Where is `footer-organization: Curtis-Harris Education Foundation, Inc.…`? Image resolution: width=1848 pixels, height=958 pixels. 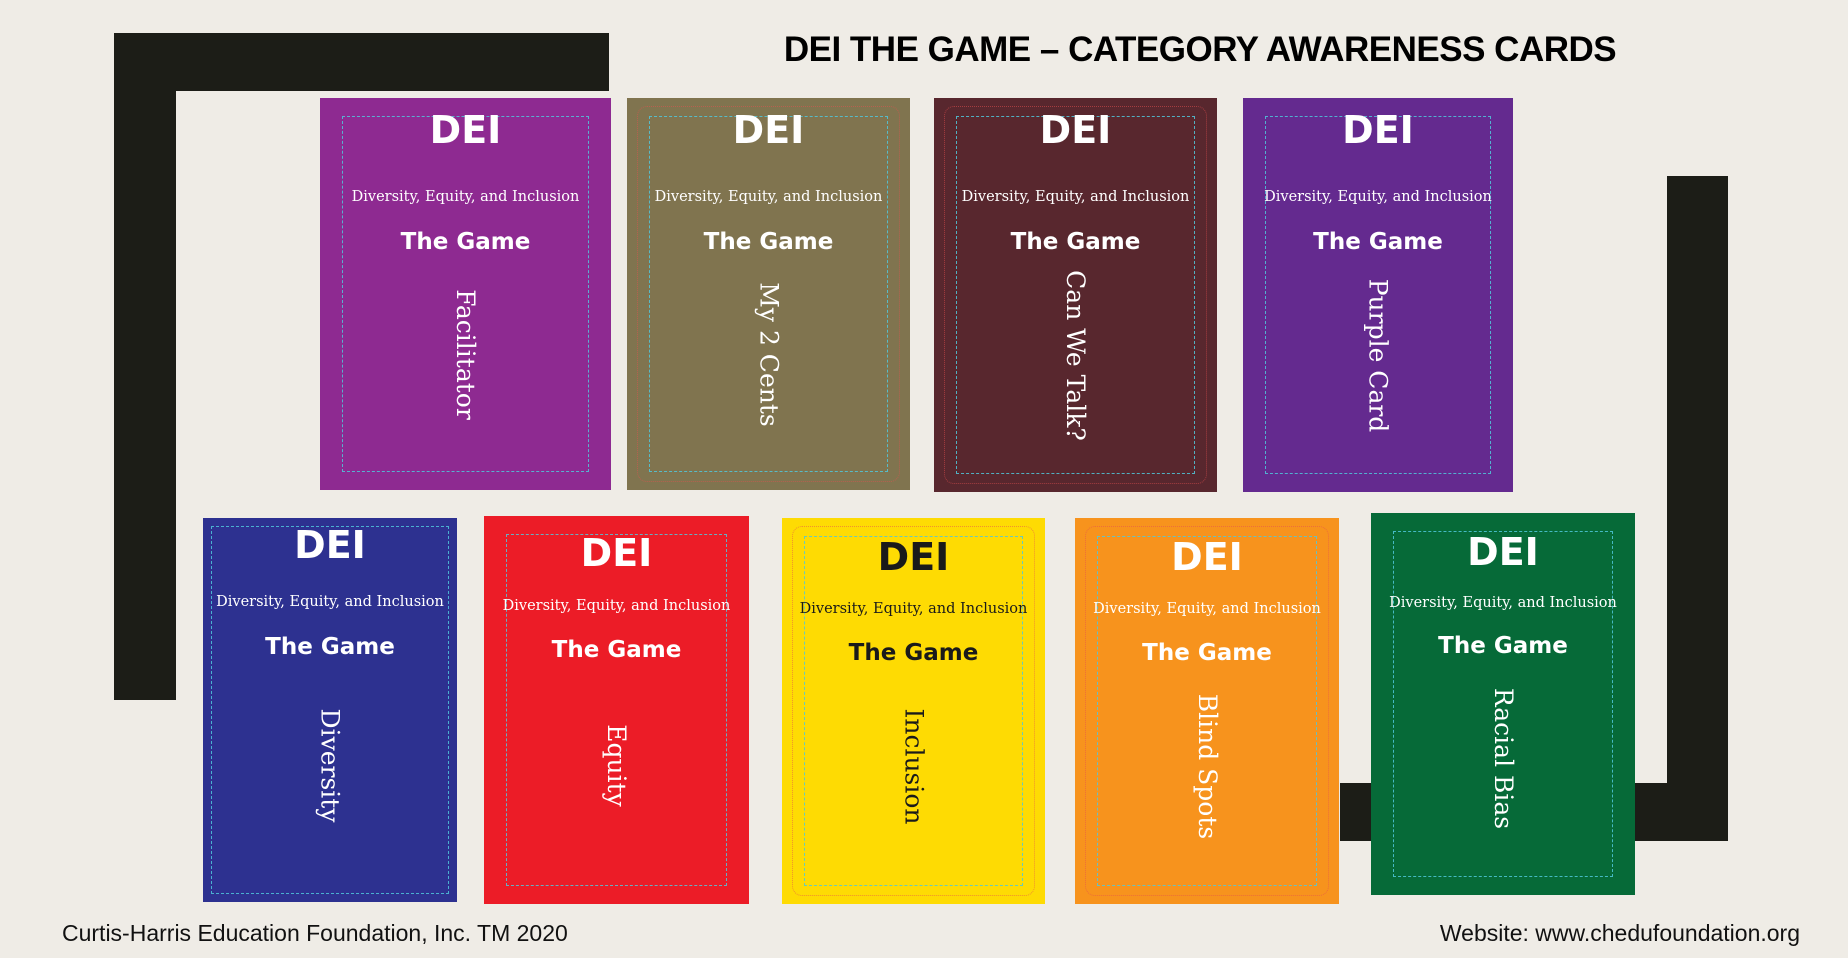 footer-organization: Curtis-Harris Education Foundation, Inc.… is located at coordinates (315, 933).